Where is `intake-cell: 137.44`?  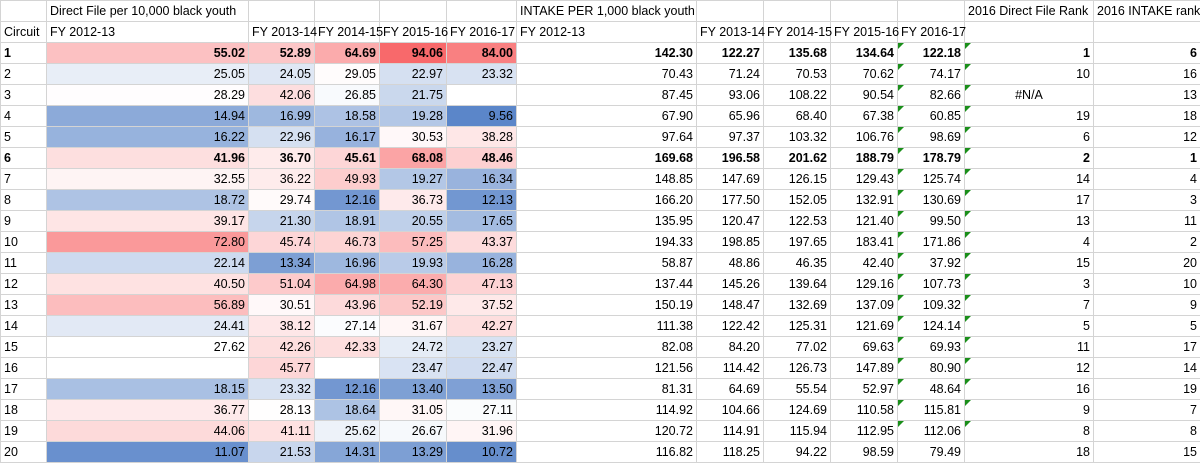
intake-cell: 137.44 is located at coordinates (607, 284).